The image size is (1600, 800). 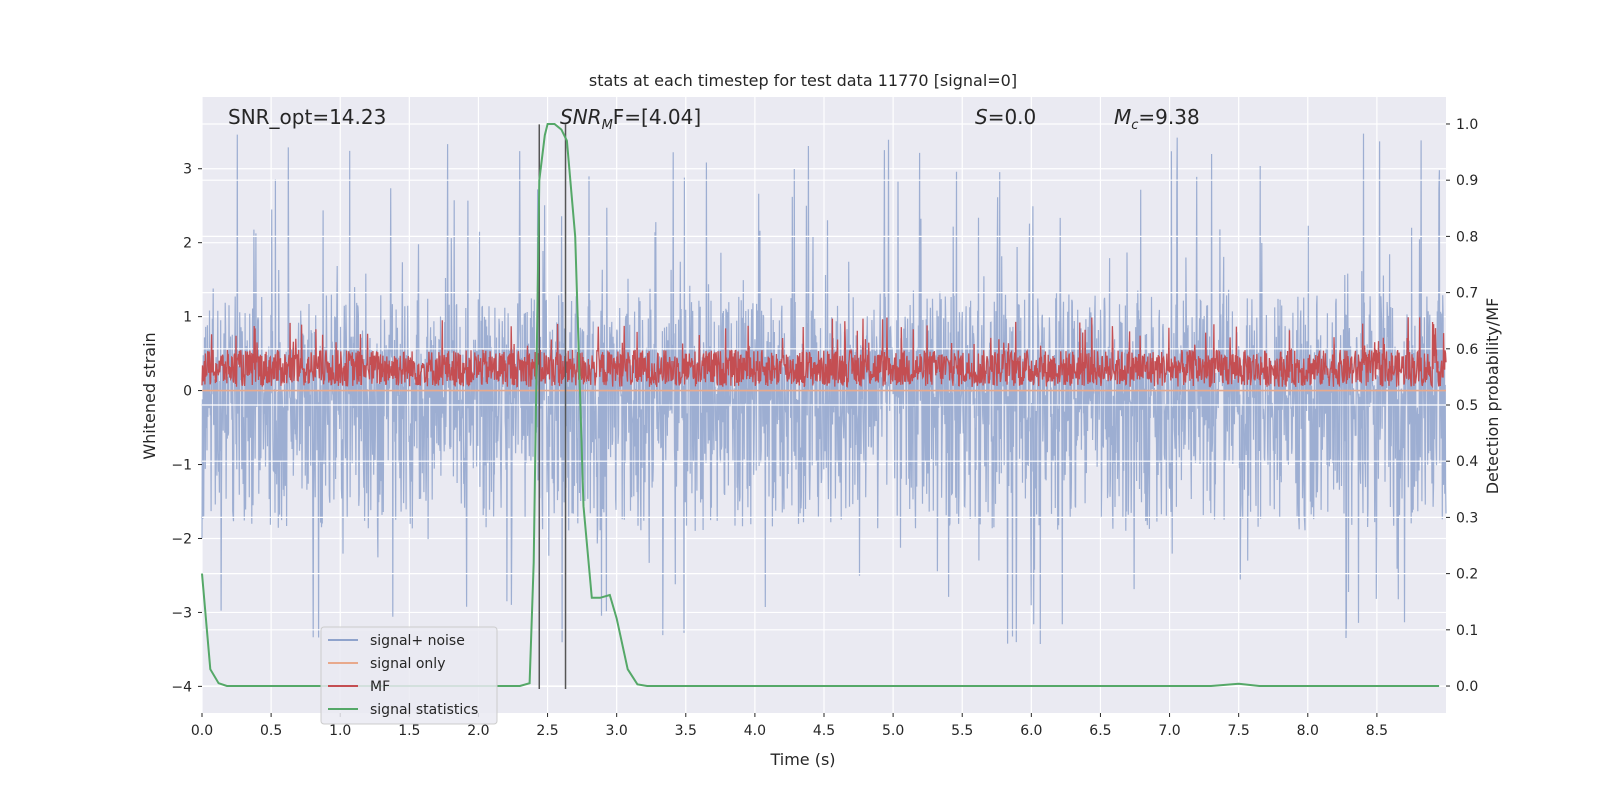 I want to click on x-tick-label: 7.0, so click(x=1169, y=731).